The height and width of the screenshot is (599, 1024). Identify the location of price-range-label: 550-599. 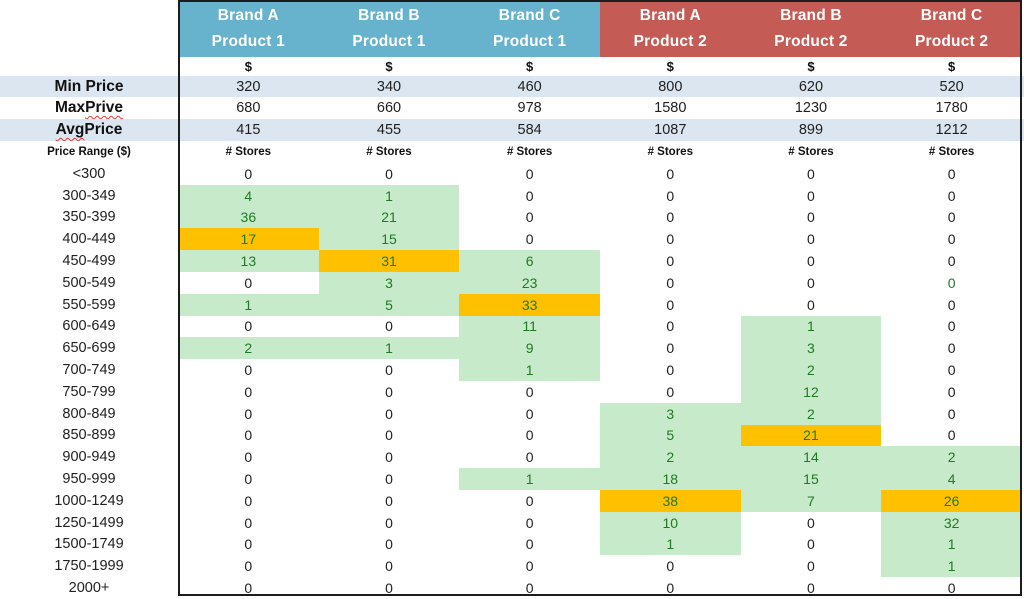
(89, 304).